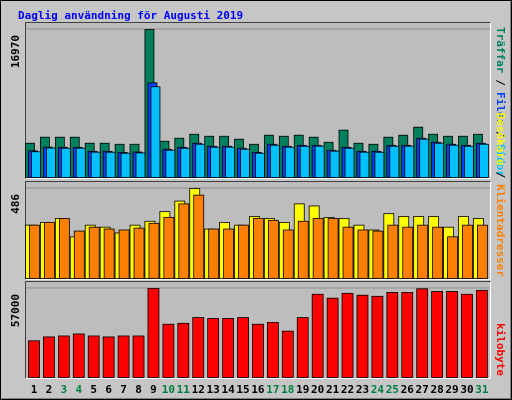 The height and width of the screenshot is (400, 512). I want to click on x-tick-label: 4, so click(78, 389).